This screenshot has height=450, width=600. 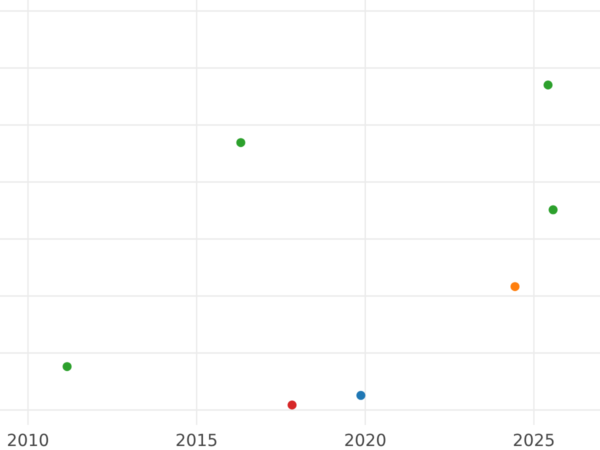 I want to click on x-tick-label: 2025, so click(x=534, y=440).